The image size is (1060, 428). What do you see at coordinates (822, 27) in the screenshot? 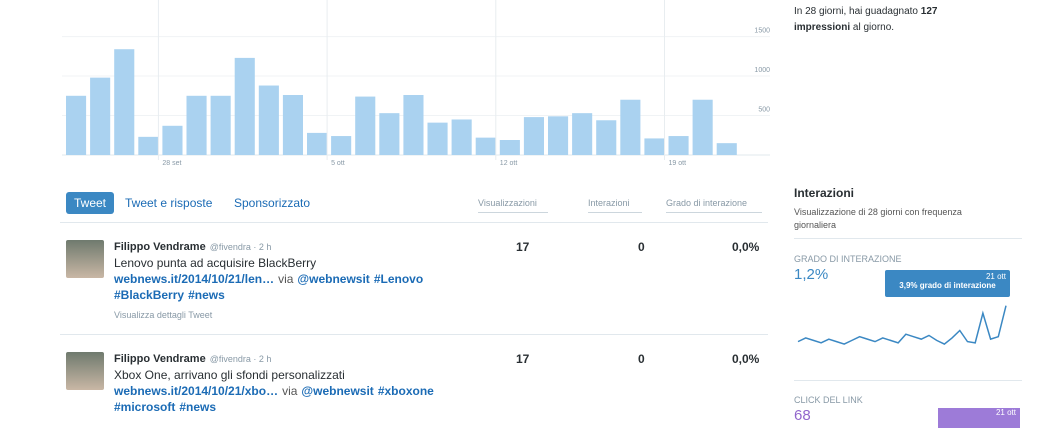
I see `summary-unit: impressioni` at bounding box center [822, 27].